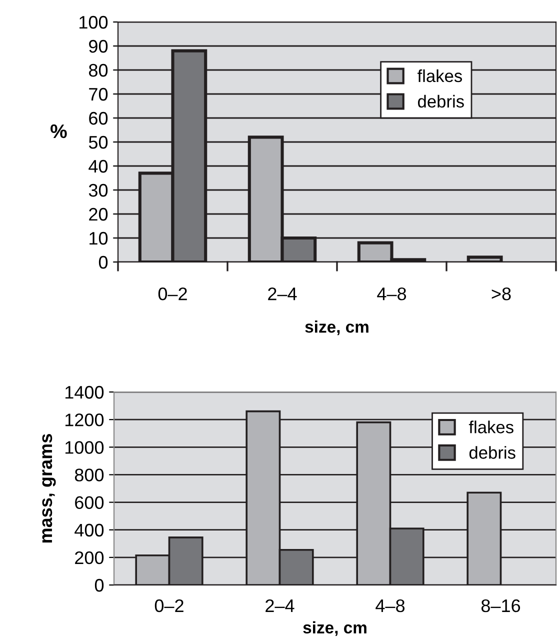 This screenshot has height=641, width=558. Describe the element at coordinates (94, 22) in the screenshot. I see `y-tick-label: 100` at that location.